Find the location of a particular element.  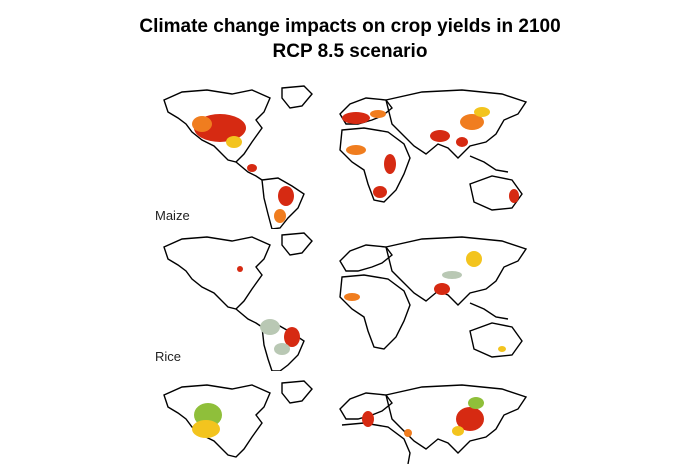

third-impact-europe is located at coordinates (368, 419).